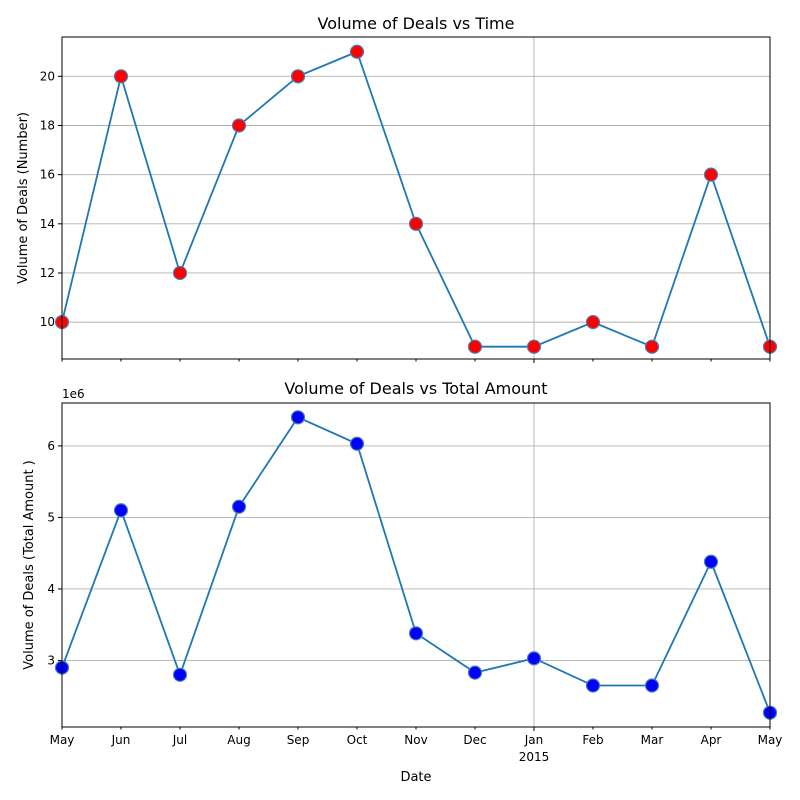 The image size is (800, 800). Describe the element at coordinates (47, 224) in the screenshot. I see `y-tick-label: 14` at that location.